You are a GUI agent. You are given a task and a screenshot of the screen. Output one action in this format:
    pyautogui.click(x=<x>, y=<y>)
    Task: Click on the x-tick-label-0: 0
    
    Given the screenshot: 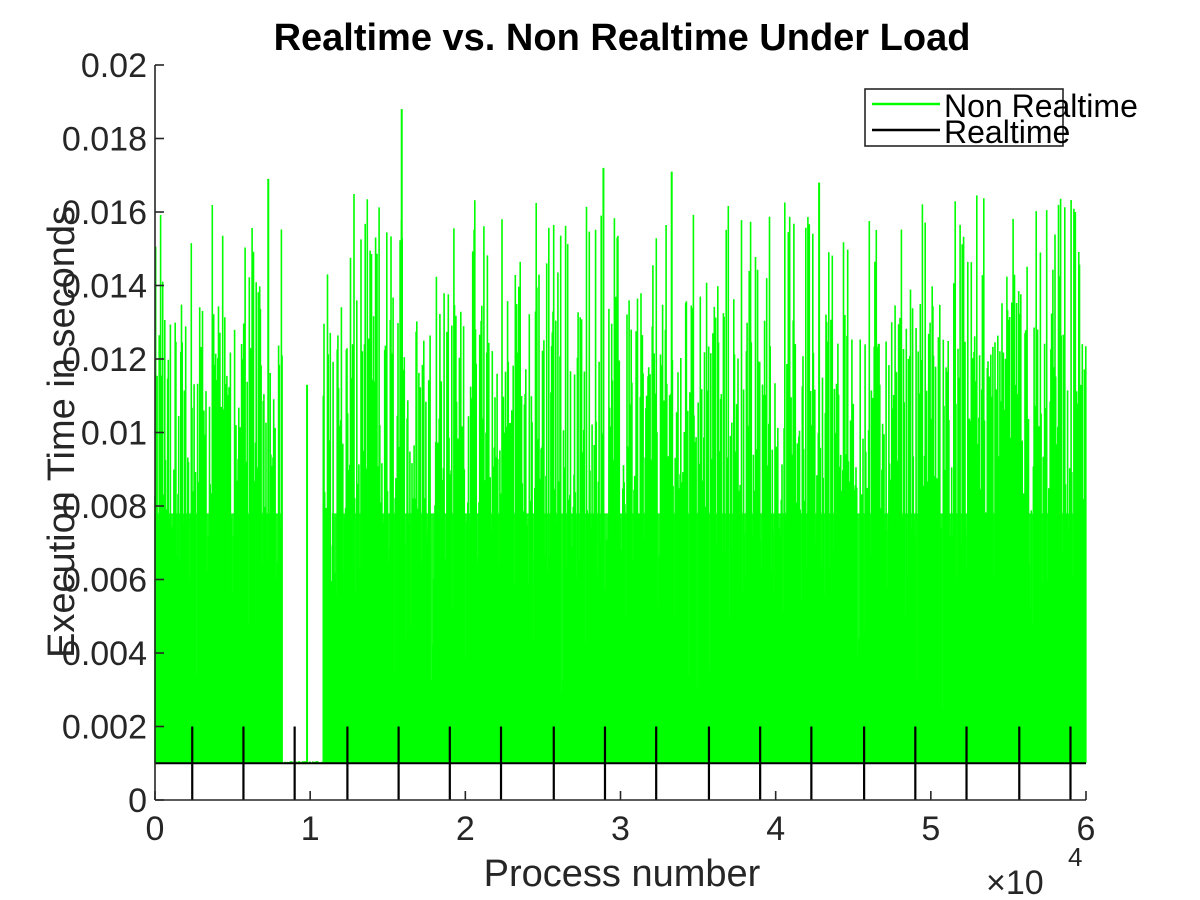 What is the action you would take?
    pyautogui.click(x=155, y=829)
    